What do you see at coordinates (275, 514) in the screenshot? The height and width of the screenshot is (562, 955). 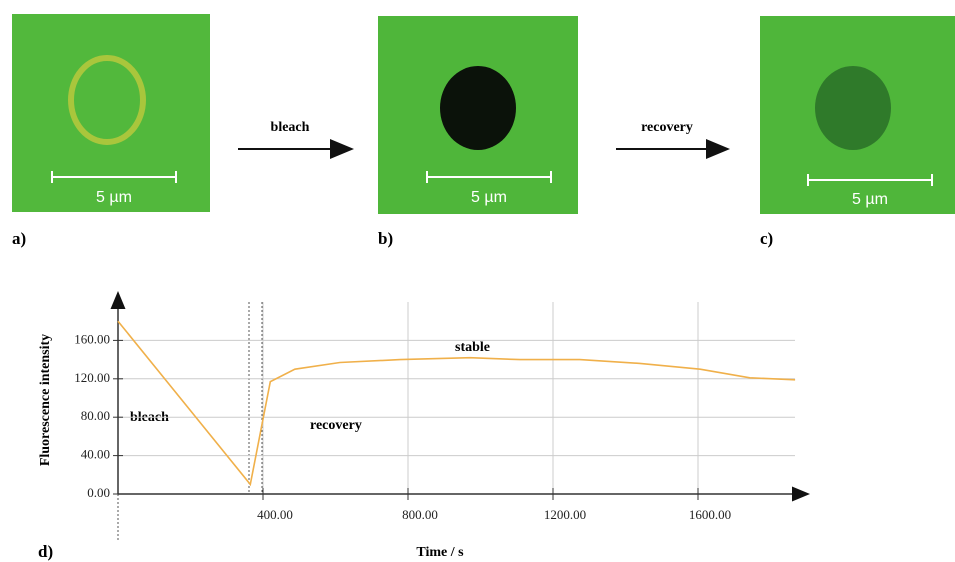 I see `x-tick-label: 400.00` at bounding box center [275, 514].